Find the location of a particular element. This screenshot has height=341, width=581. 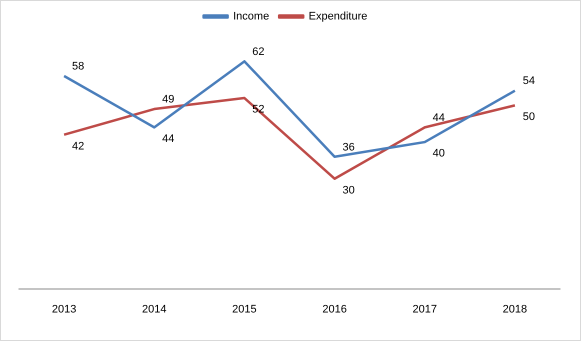

x-tick-label: 2016 is located at coordinates (334, 309).